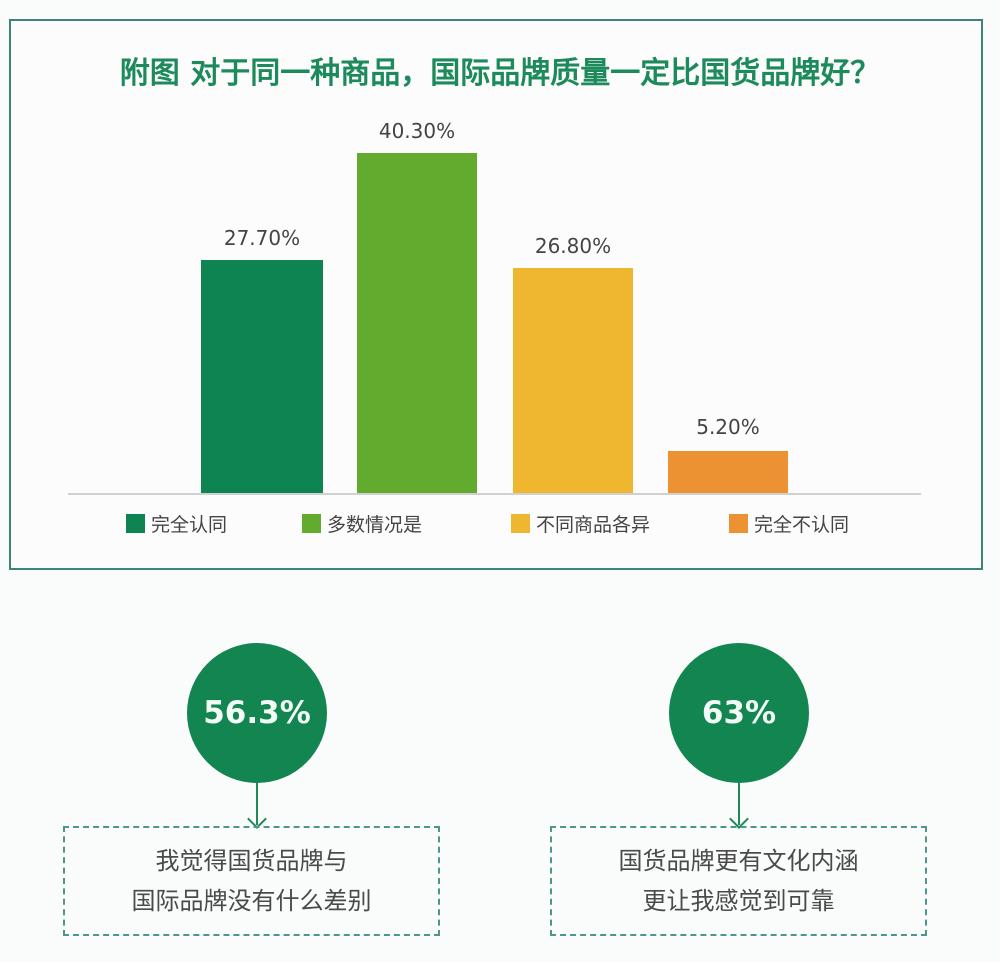 Image resolution: width=1000 pixels, height=962 pixels. I want to click on bar-value-label: 5.20%, so click(728, 427).